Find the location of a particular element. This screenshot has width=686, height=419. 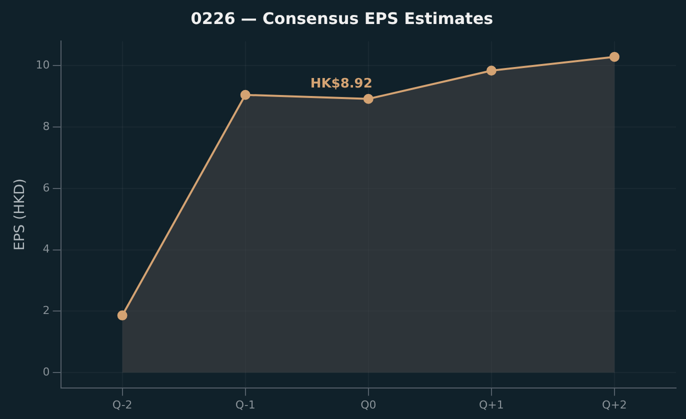

y-axis-title: EPS (HKD) is located at coordinates (20, 214).